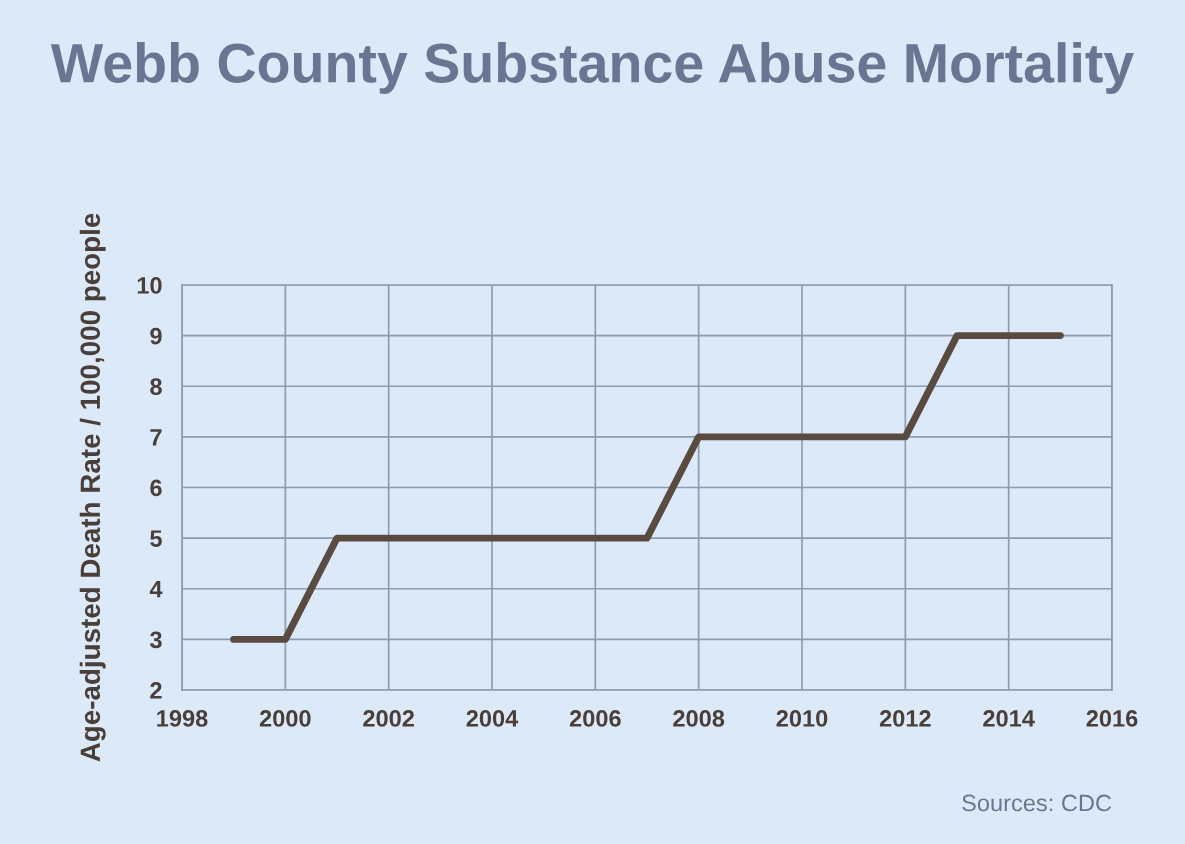 The width and height of the screenshot is (1185, 844). I want to click on y-tick-label: 8, so click(156, 387).